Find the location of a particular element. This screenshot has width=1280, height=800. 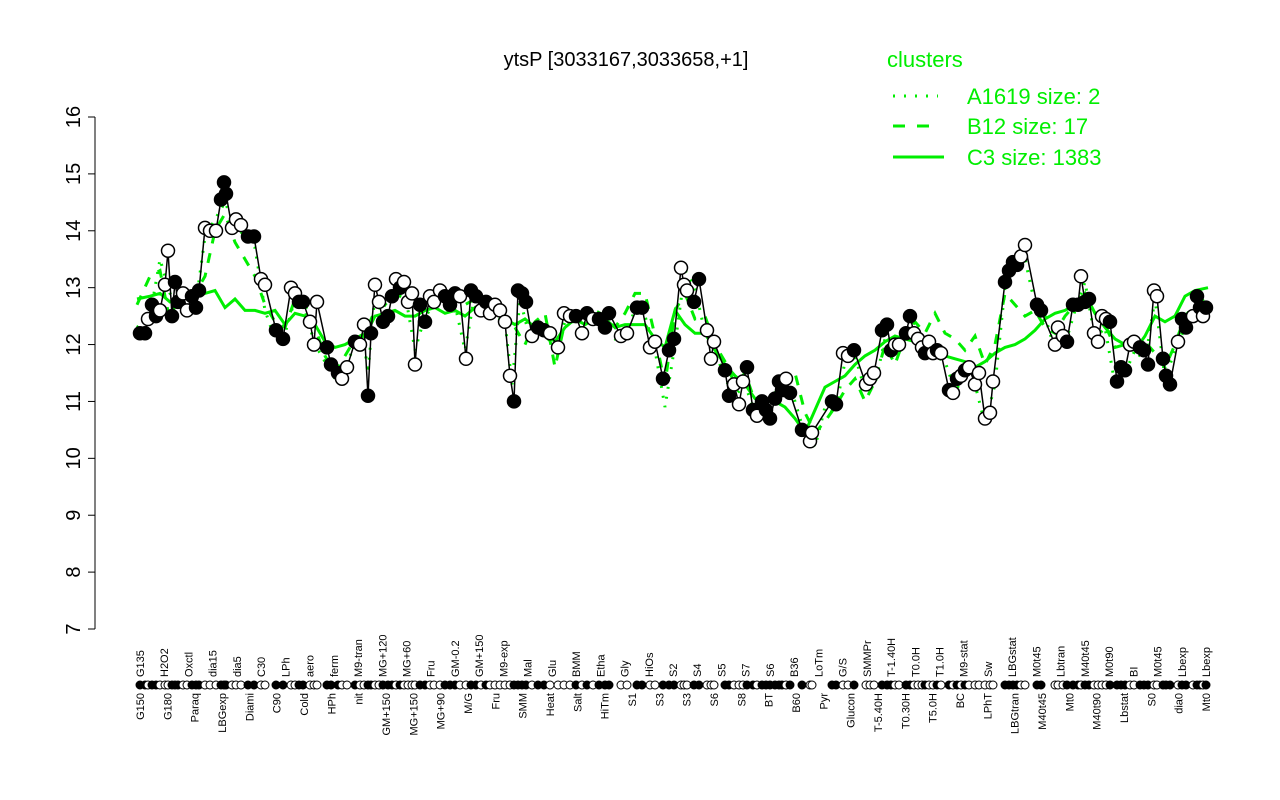

legend-title: clusters is located at coordinates (925, 59).